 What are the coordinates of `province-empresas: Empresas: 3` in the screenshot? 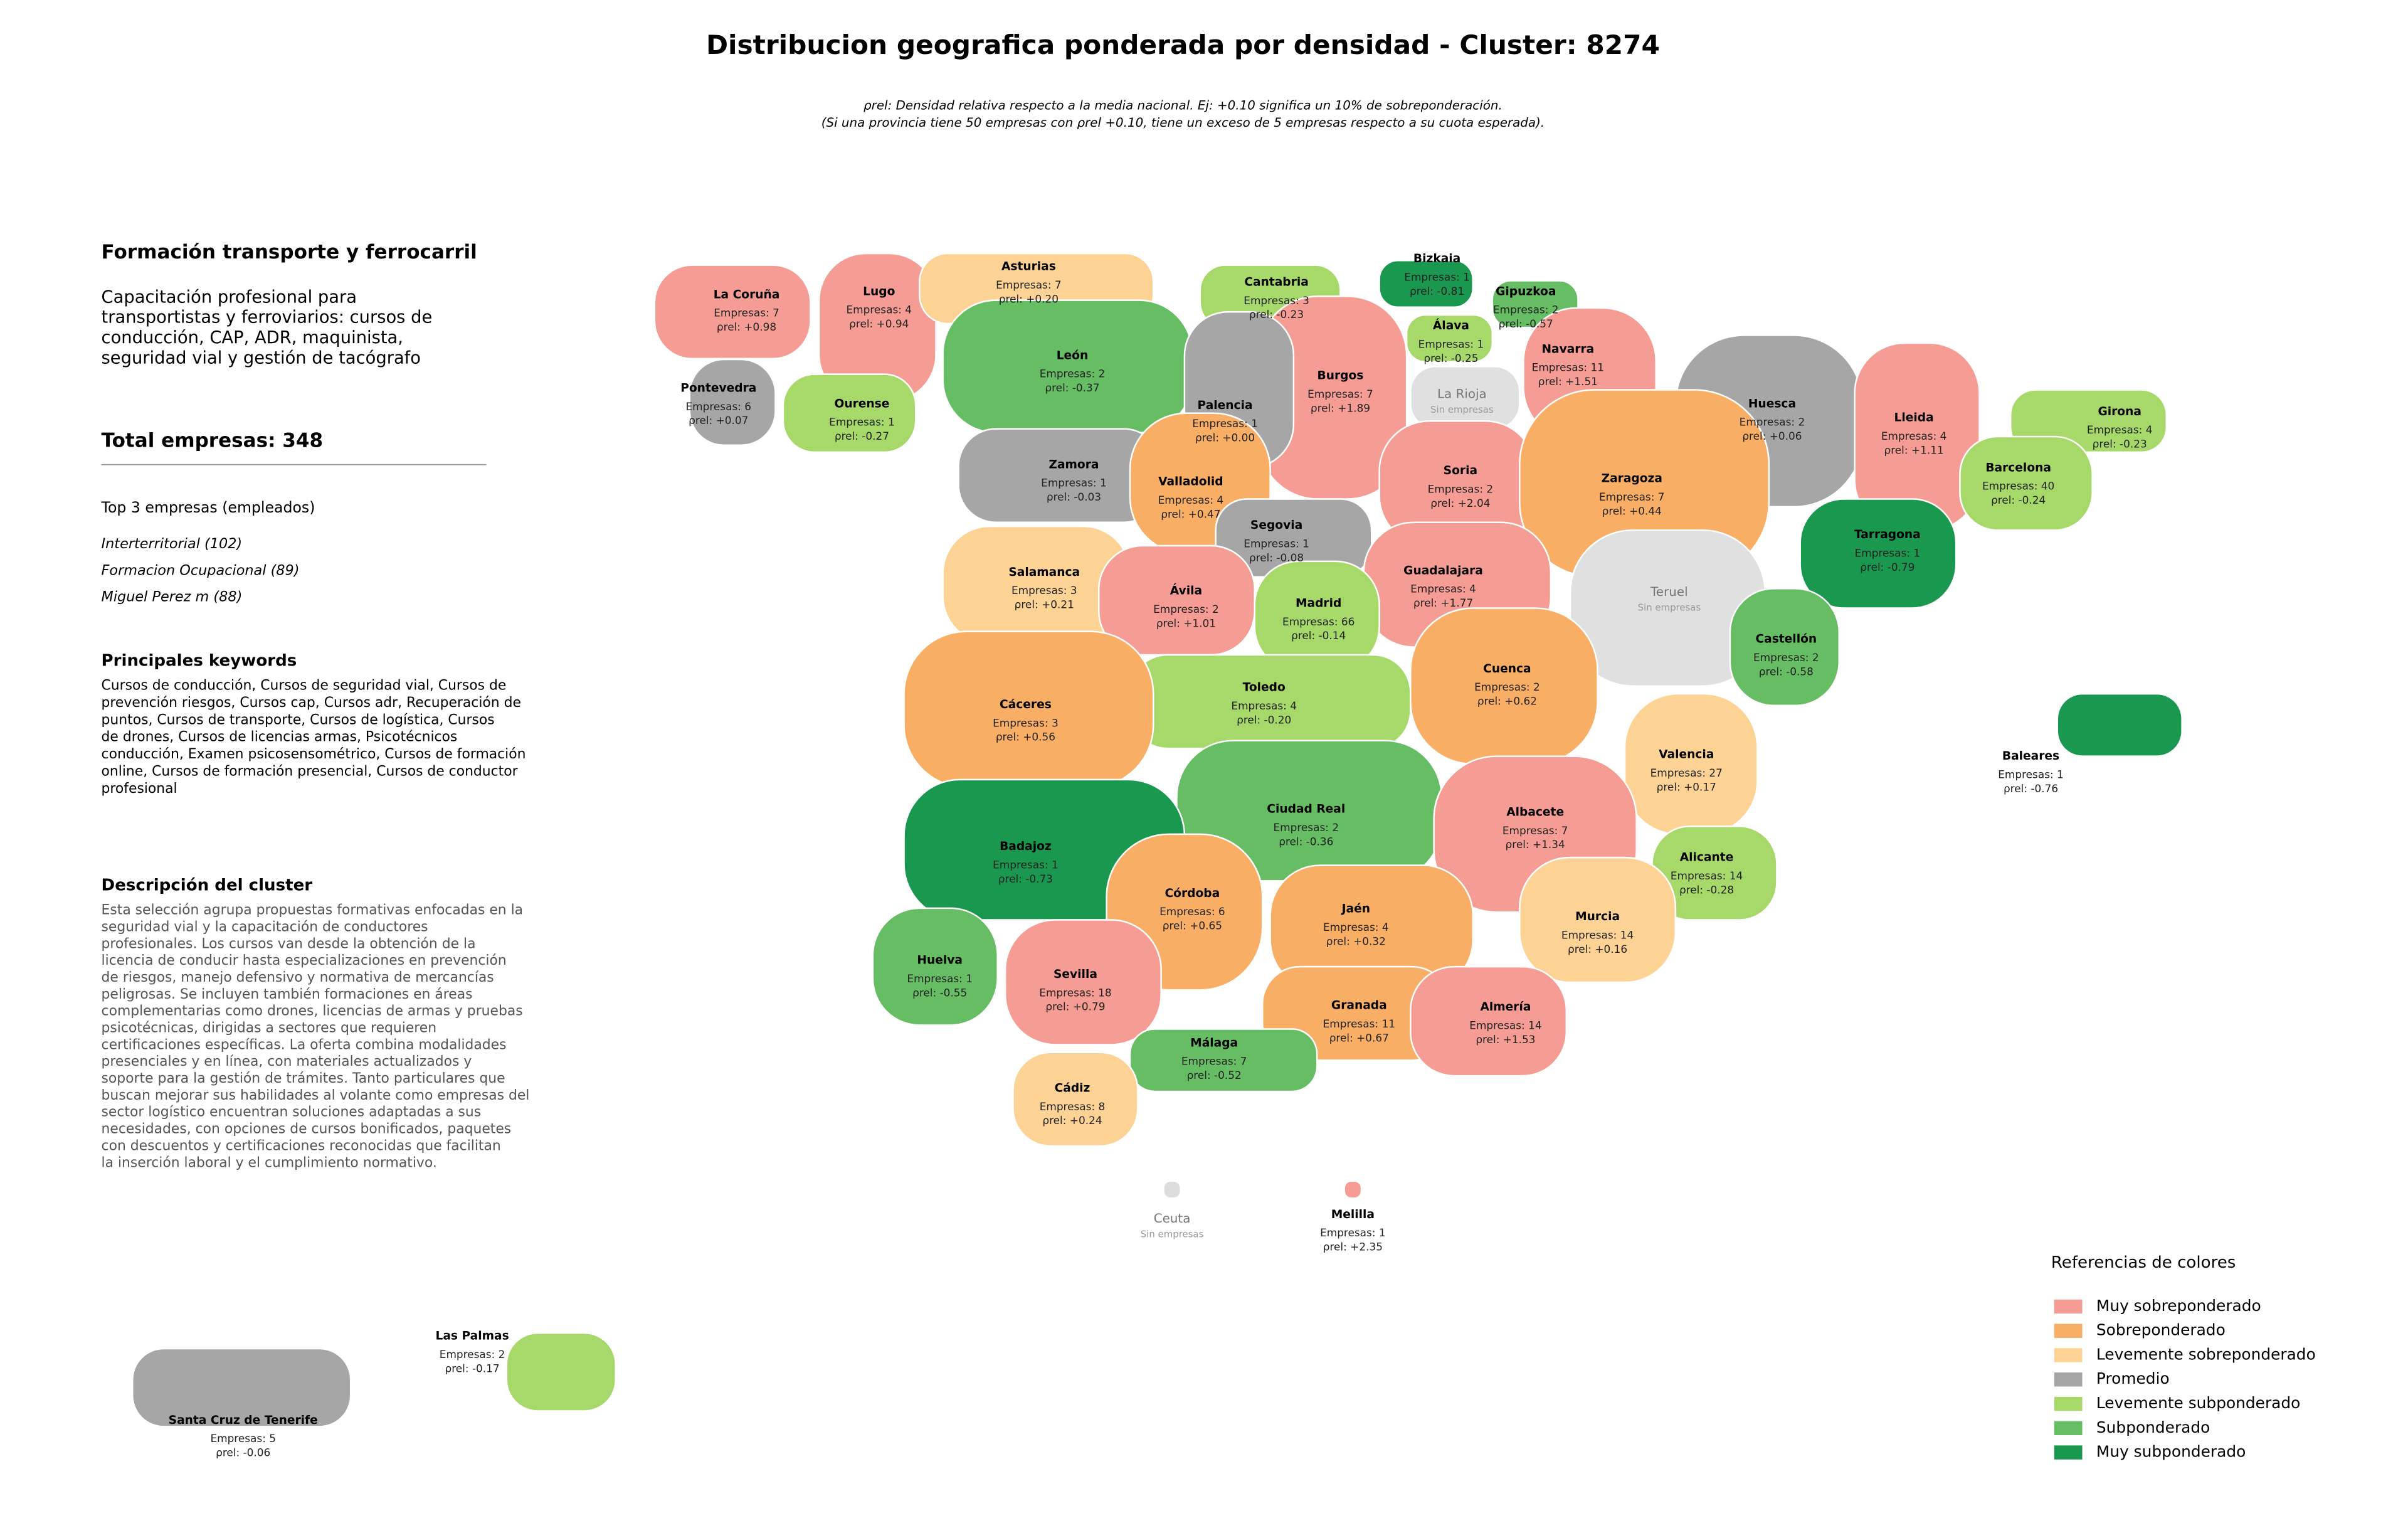 It's located at (1044, 590).